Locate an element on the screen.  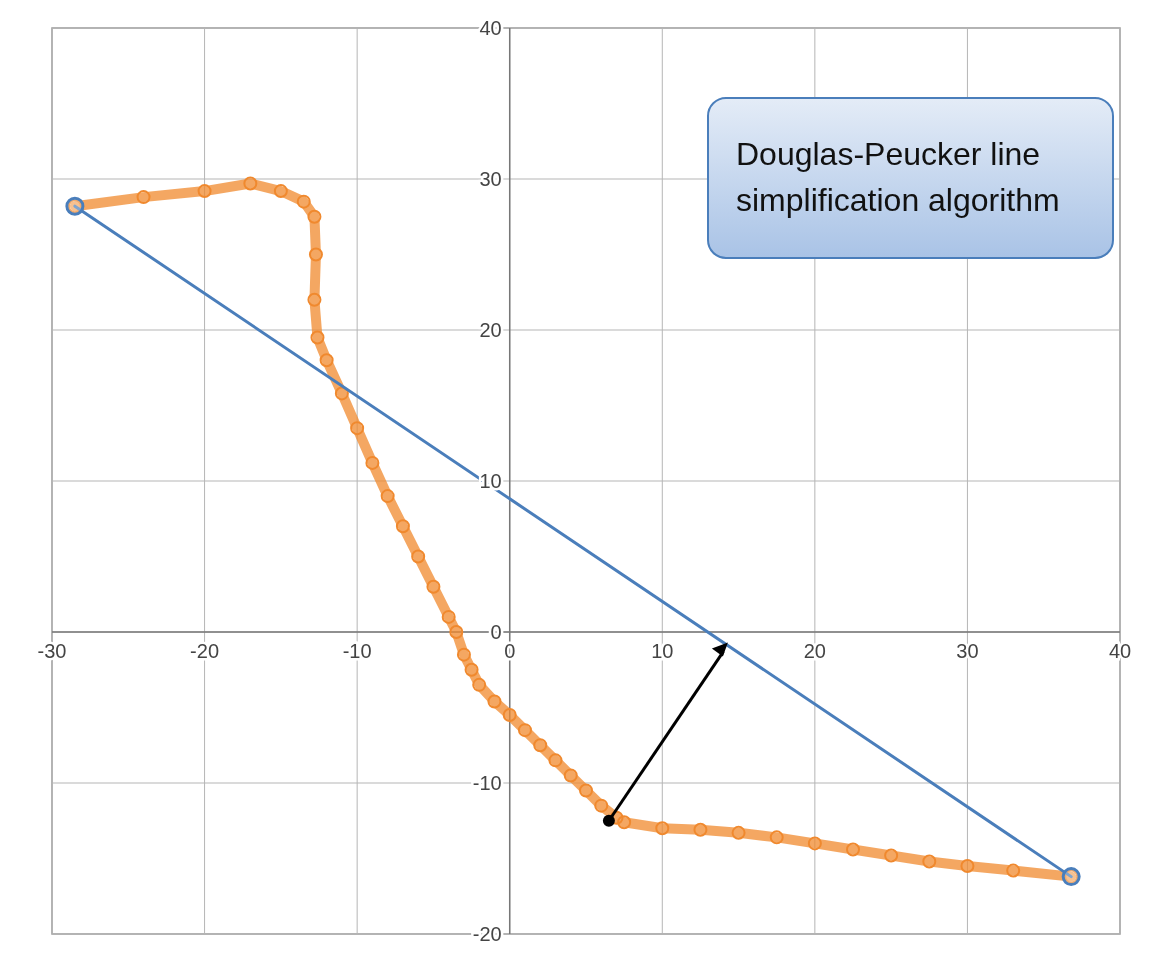
x-tick-label: -20 is located at coordinates (205, 651).